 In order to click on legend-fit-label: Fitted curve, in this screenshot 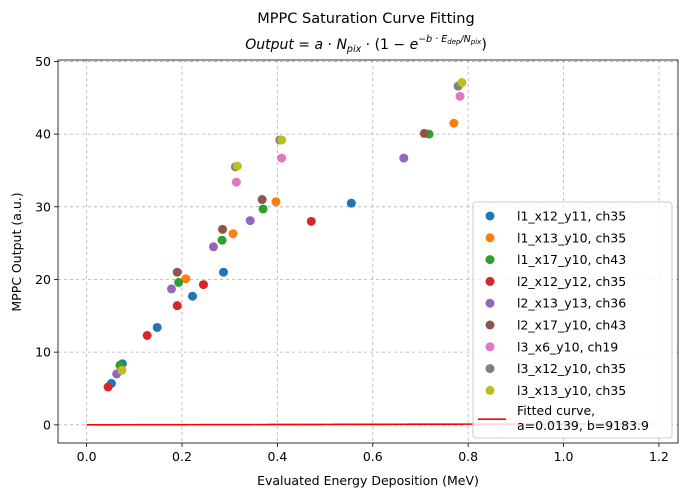, I will do `click(556, 410)`.